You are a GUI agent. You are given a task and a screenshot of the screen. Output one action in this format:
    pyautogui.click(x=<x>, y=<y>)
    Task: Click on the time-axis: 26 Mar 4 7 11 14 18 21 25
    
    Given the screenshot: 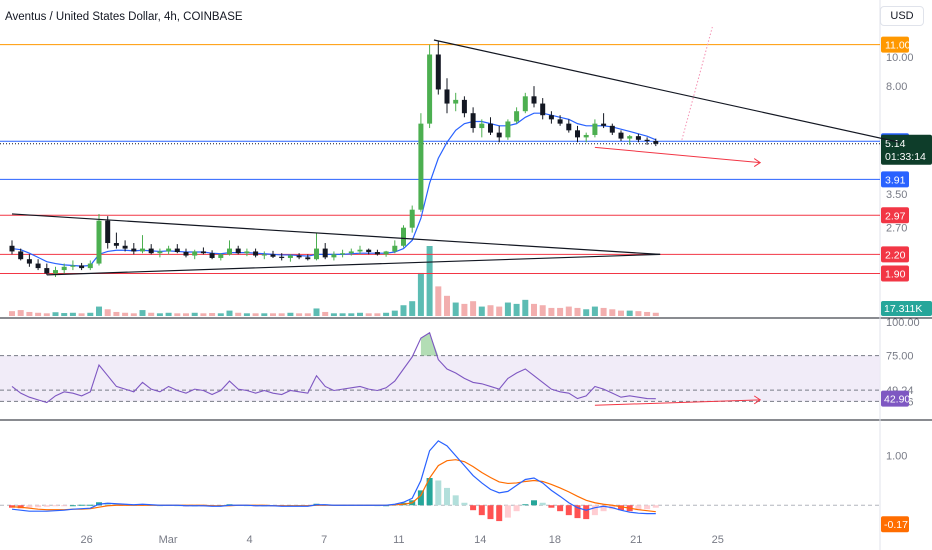 What is the action you would take?
    pyautogui.click(x=402, y=540)
    